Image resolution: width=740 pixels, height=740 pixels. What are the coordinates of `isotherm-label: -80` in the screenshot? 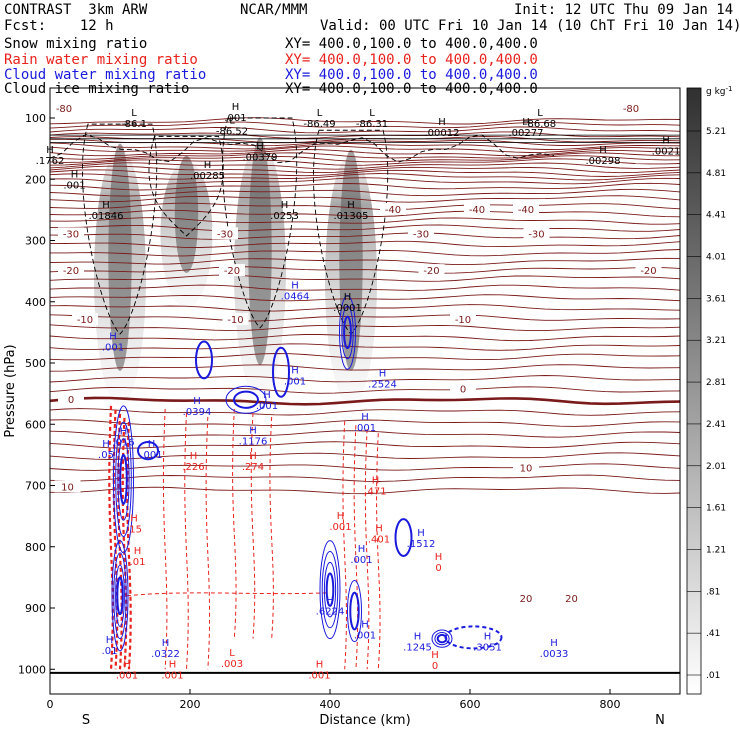 It's located at (631, 109).